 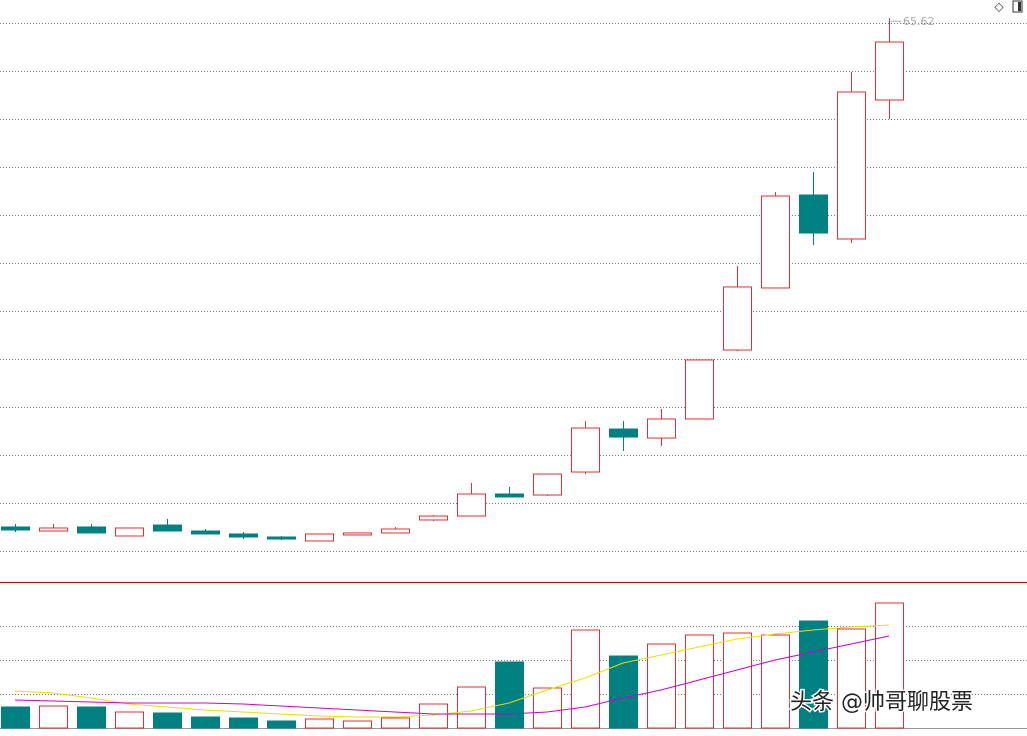 I want to click on panel-icon, so click(x=1017, y=6).